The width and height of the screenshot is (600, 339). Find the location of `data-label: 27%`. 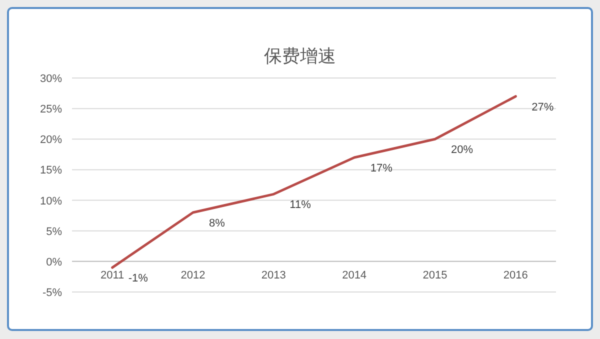

data-label: 27% is located at coordinates (543, 107).